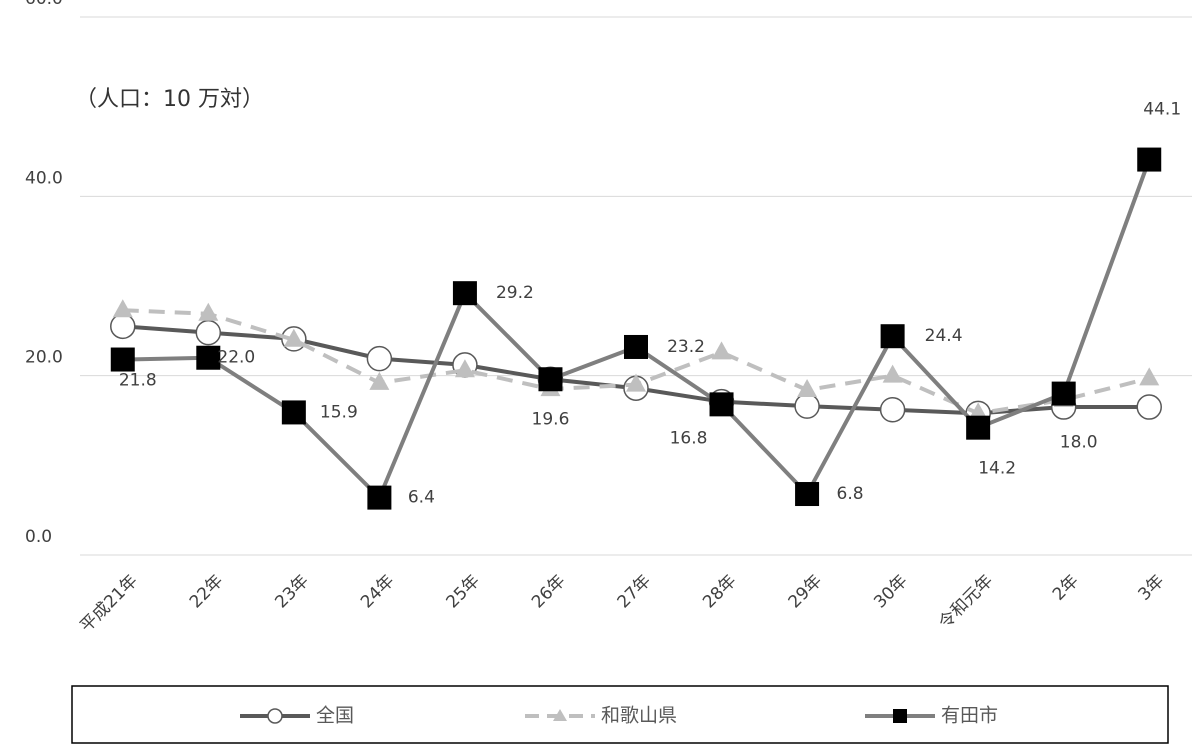 The image size is (1192, 744). What do you see at coordinates (44, 4) in the screenshot?
I see `y-tick-label: 60.0` at bounding box center [44, 4].